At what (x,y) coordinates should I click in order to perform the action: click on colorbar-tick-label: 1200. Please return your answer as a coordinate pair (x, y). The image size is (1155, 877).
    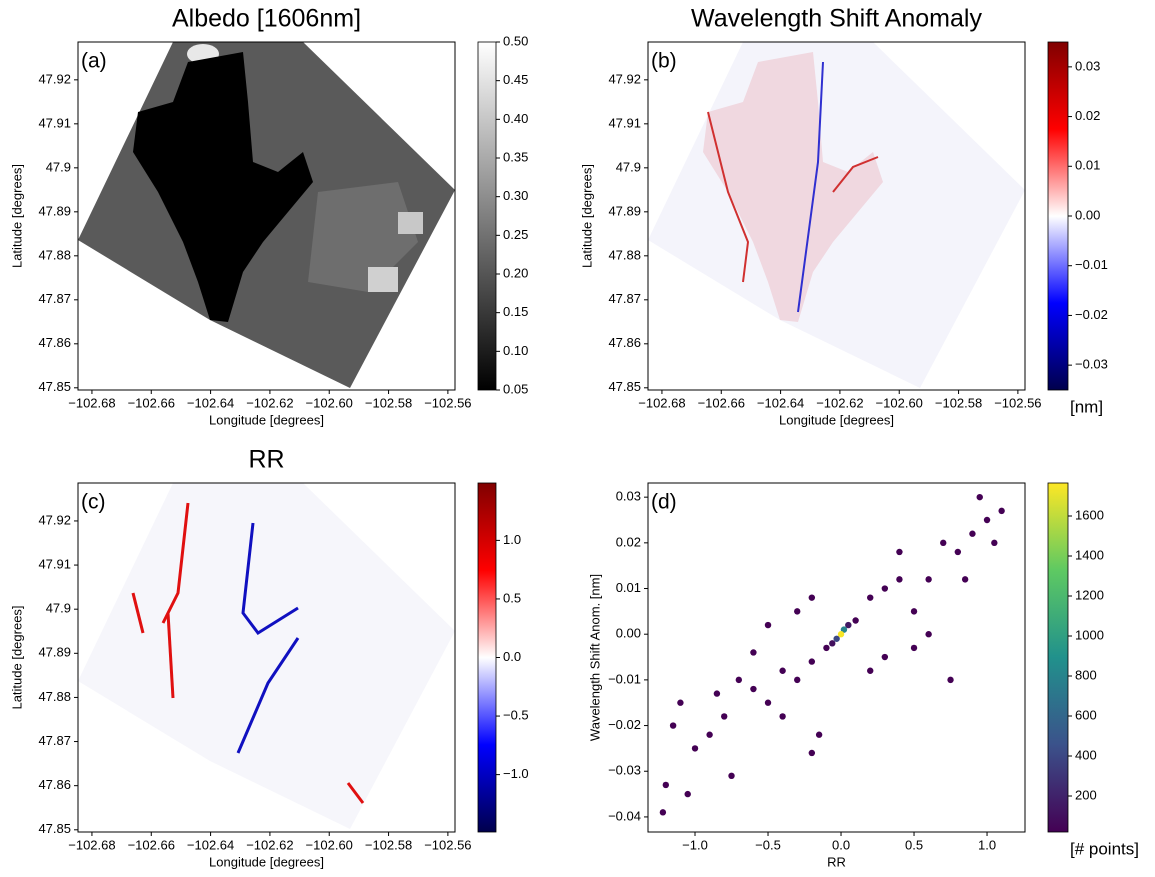
    Looking at the image, I should click on (1089, 594).